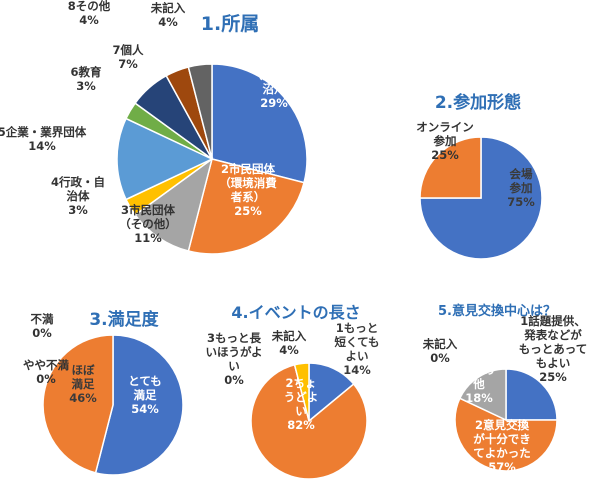  Describe the element at coordinates (502, 425) in the screenshot. I see `slice-label-line: 2意見交換` at that location.